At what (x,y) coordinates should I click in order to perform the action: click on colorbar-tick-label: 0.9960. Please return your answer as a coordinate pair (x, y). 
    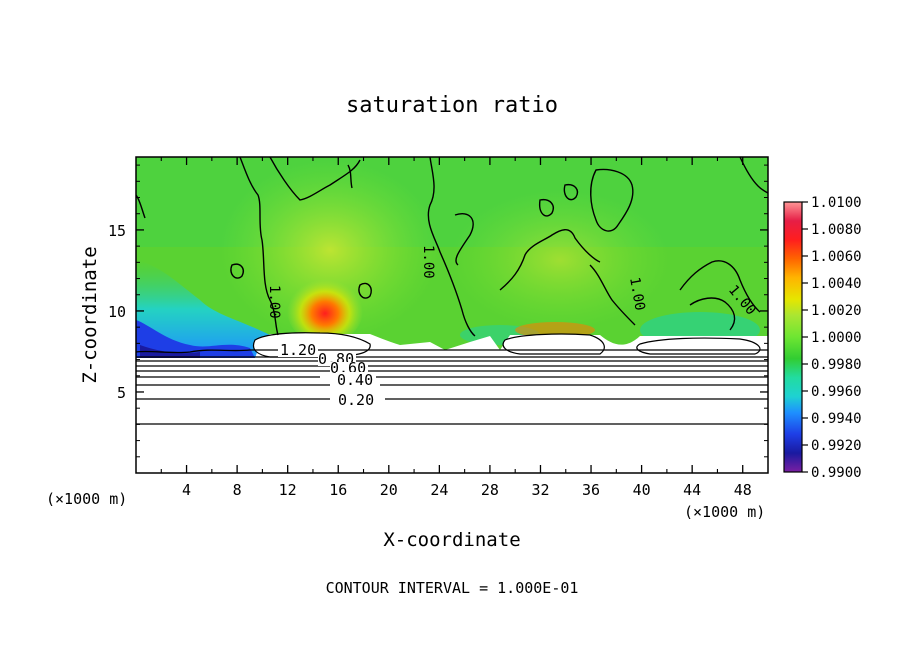
    Looking at the image, I should click on (836, 392).